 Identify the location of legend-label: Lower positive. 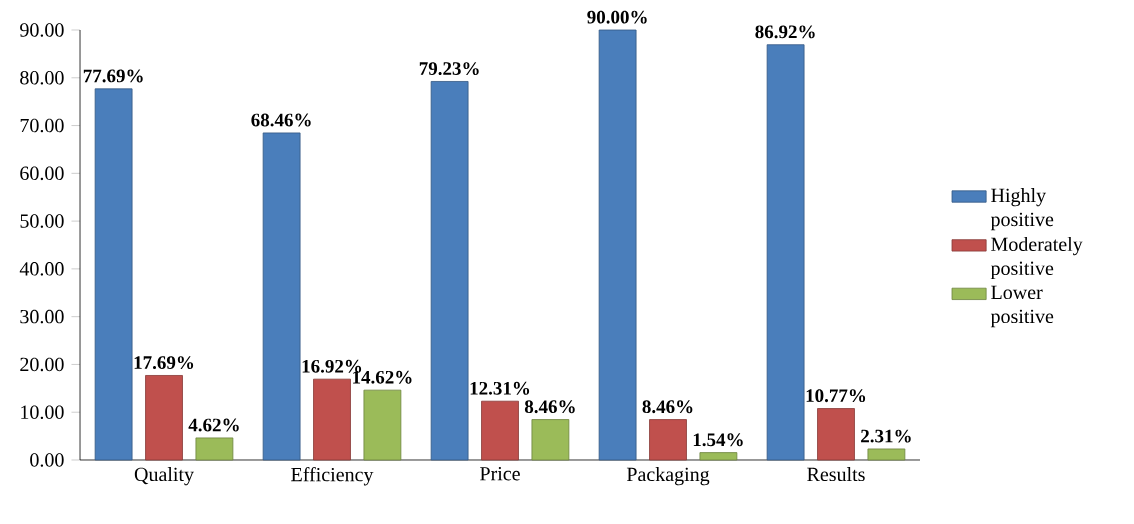
(1022, 306).